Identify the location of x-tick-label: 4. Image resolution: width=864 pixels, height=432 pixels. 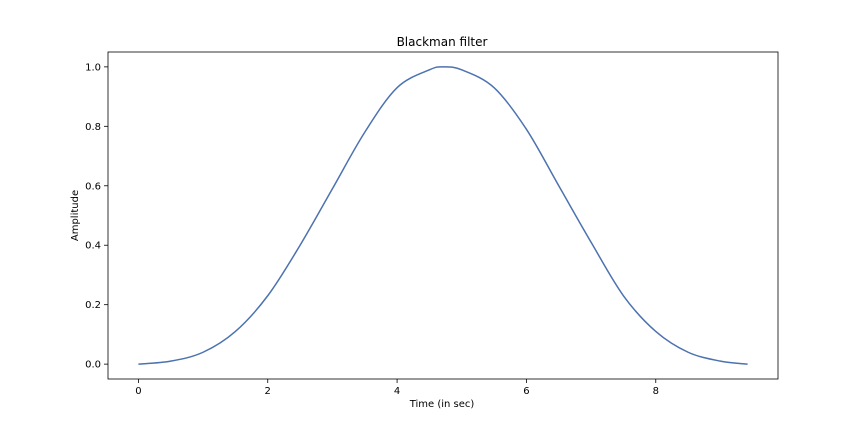
(397, 391).